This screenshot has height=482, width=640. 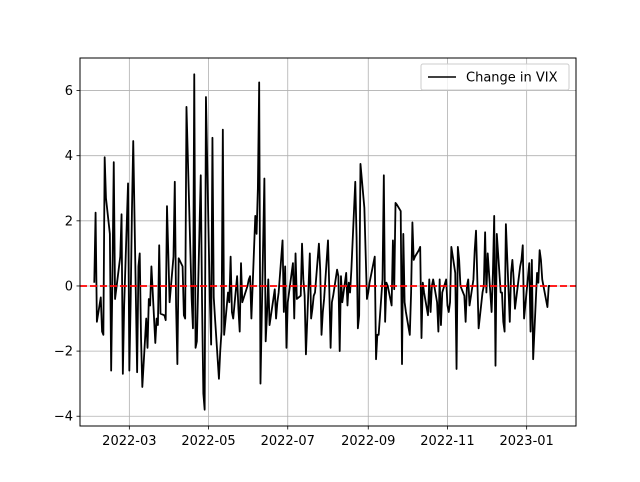 I want to click on x-tick-label: 2022-11, so click(x=447, y=441).